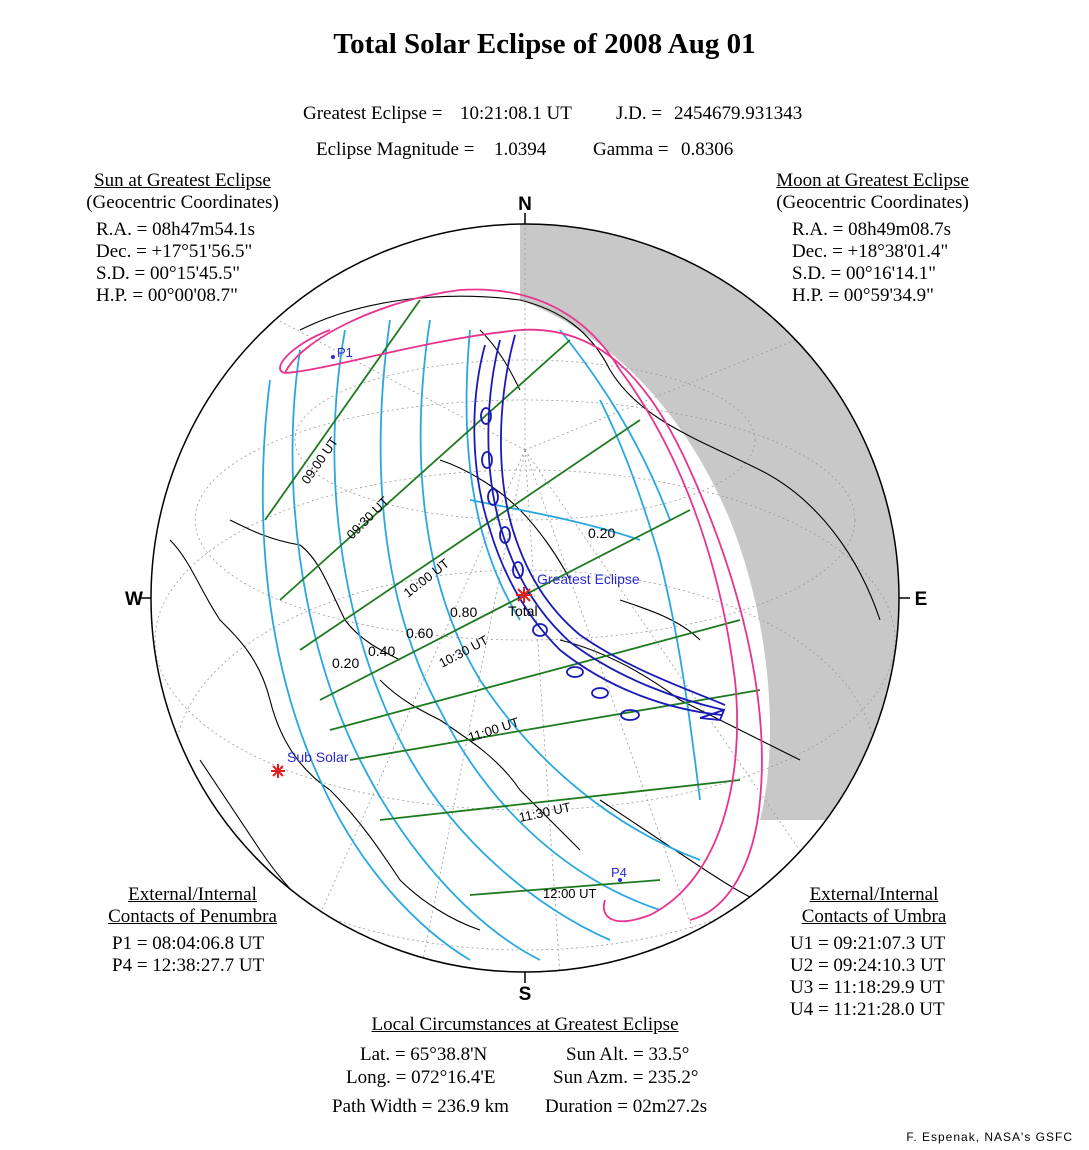 The image size is (1089, 1150). I want to click on contact-p1: P1 = 08:04:06.8 UT, so click(188, 943).